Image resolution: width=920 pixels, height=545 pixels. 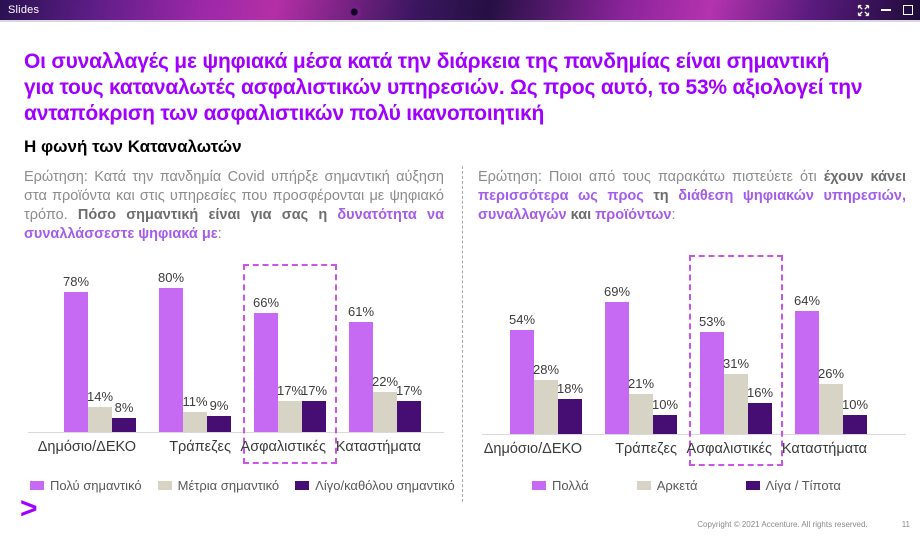 I want to click on legend-label: Αρκετά, so click(x=677, y=485).